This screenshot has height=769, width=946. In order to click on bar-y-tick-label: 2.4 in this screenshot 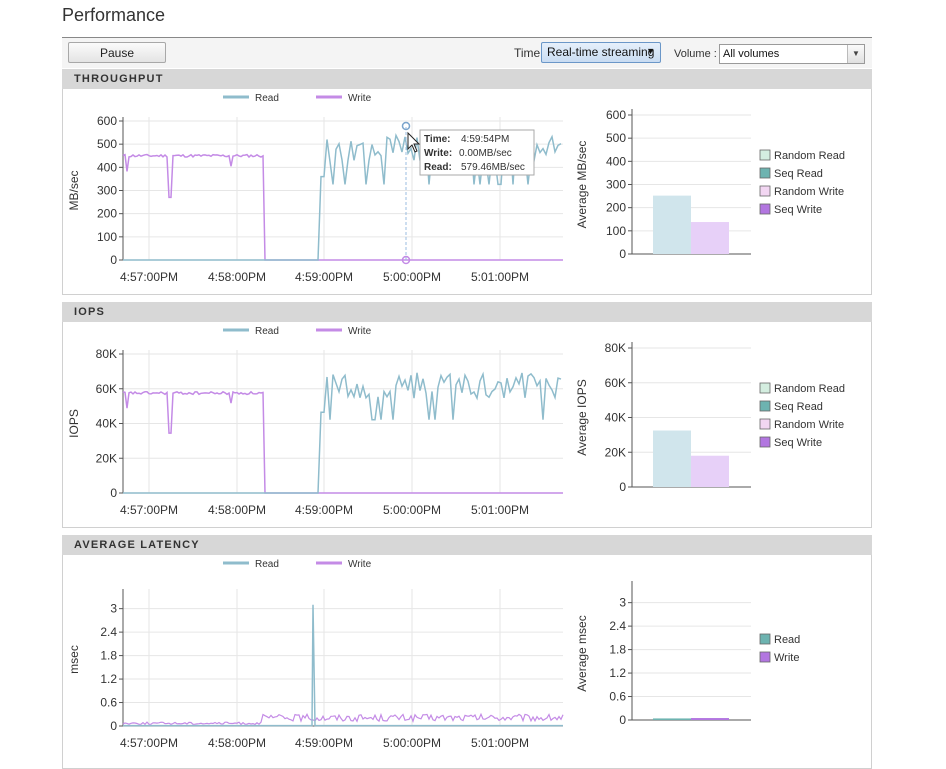, I will do `click(617, 626)`.